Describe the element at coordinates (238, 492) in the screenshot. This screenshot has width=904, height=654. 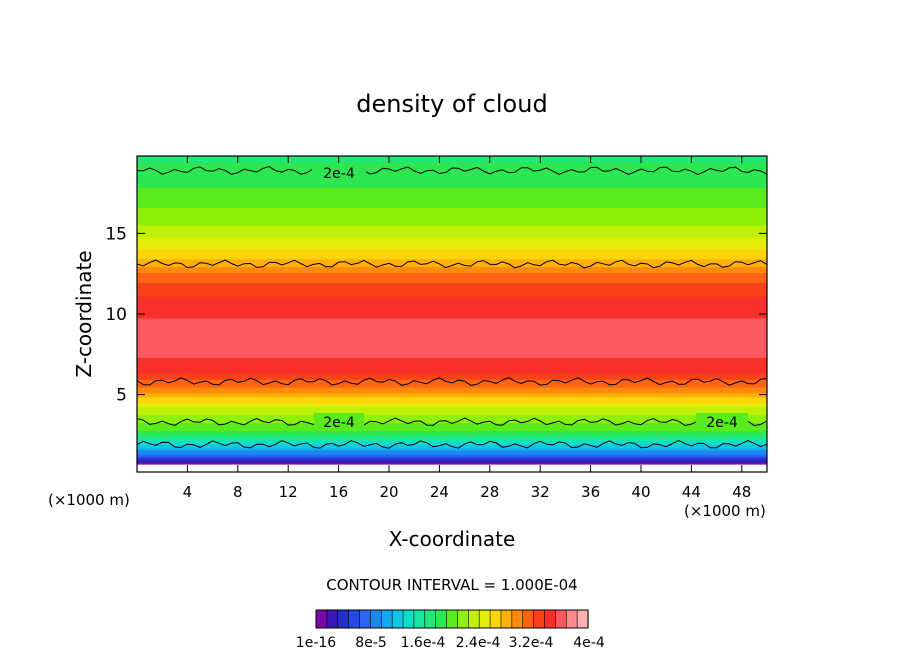
I see `x-tick-label: 8` at that location.